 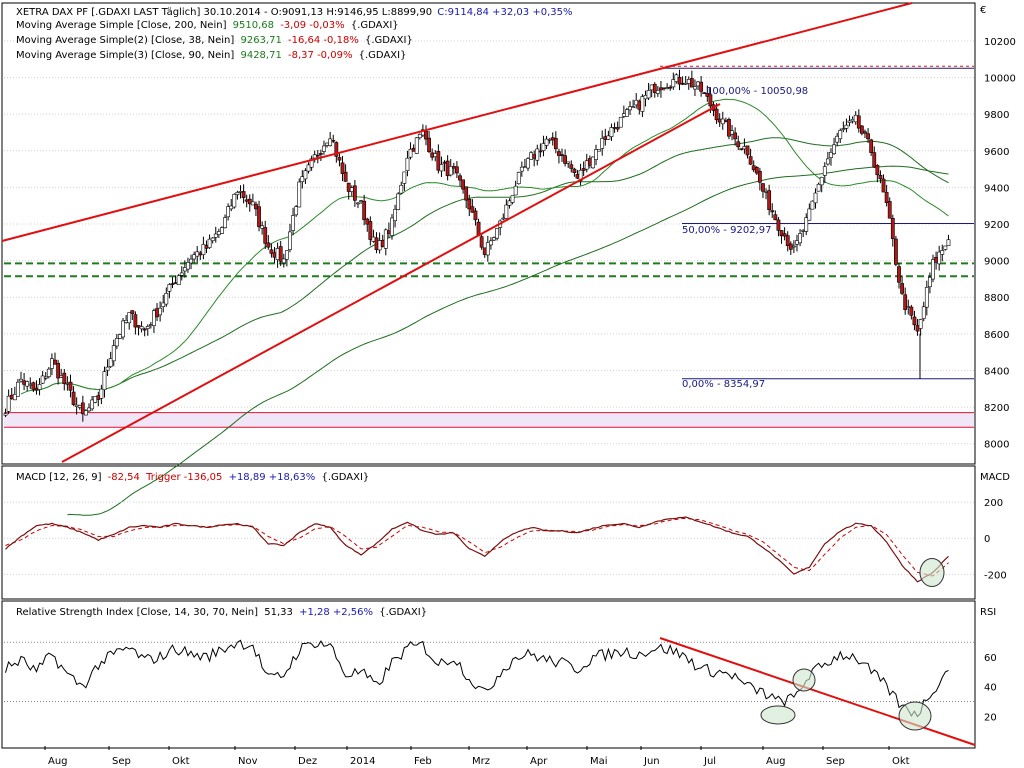 What do you see at coordinates (375, 25) in the screenshot?
I see `ma1-suffix: {.GDAXI}` at bounding box center [375, 25].